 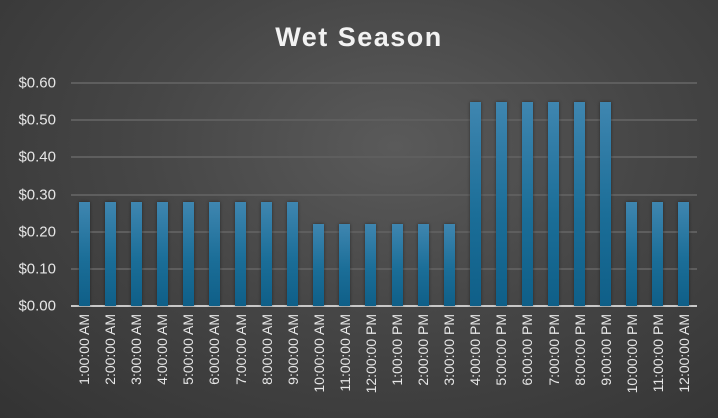 I want to click on x-tick-label: 8:00:00 AM, so click(x=266, y=349).